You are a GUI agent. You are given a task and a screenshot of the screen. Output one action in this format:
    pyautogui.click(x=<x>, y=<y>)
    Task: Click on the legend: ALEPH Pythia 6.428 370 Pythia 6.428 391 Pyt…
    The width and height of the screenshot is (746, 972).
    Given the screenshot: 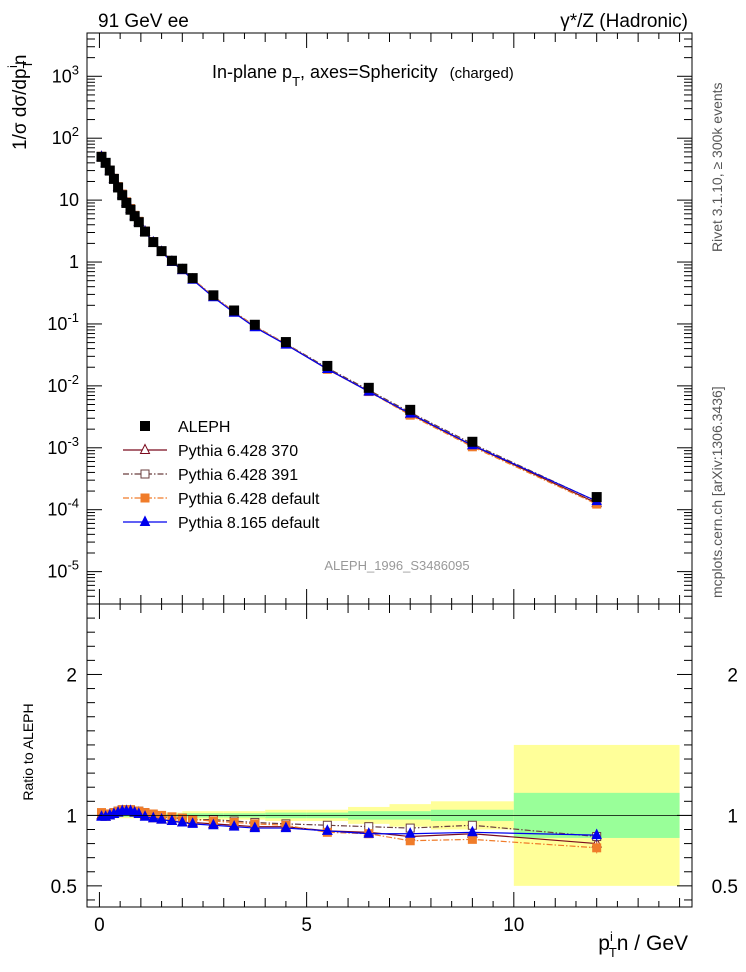 What is the action you would take?
    pyautogui.click(x=221, y=475)
    